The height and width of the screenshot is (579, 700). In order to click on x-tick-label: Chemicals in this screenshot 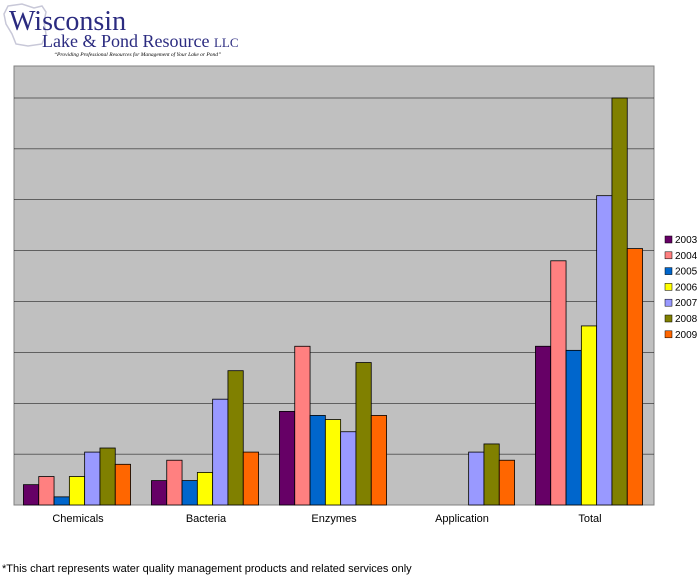, I will do `click(78, 519)`.